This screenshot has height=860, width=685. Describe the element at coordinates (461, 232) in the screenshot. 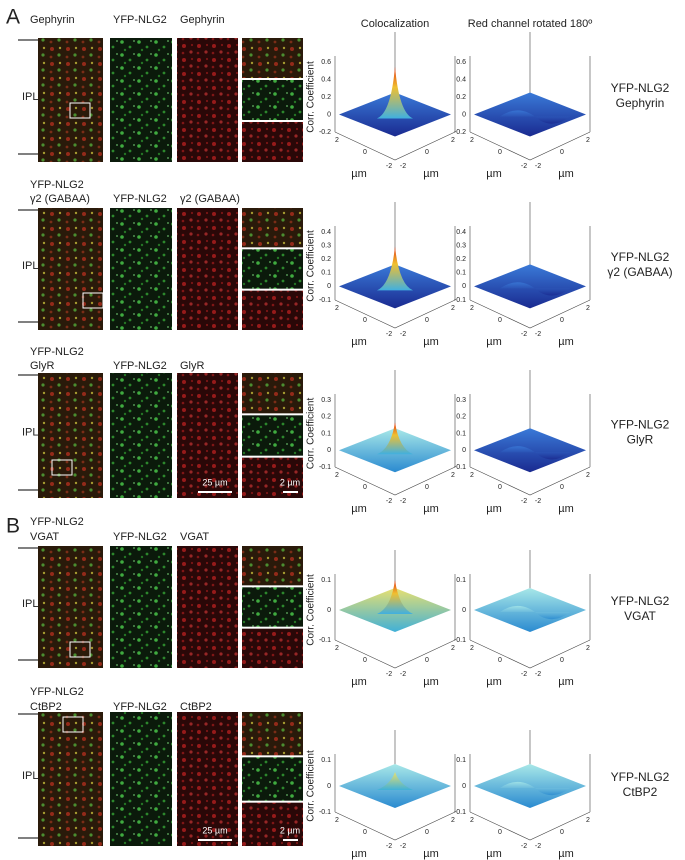

I see `z-tick-label: 0.4` at that location.